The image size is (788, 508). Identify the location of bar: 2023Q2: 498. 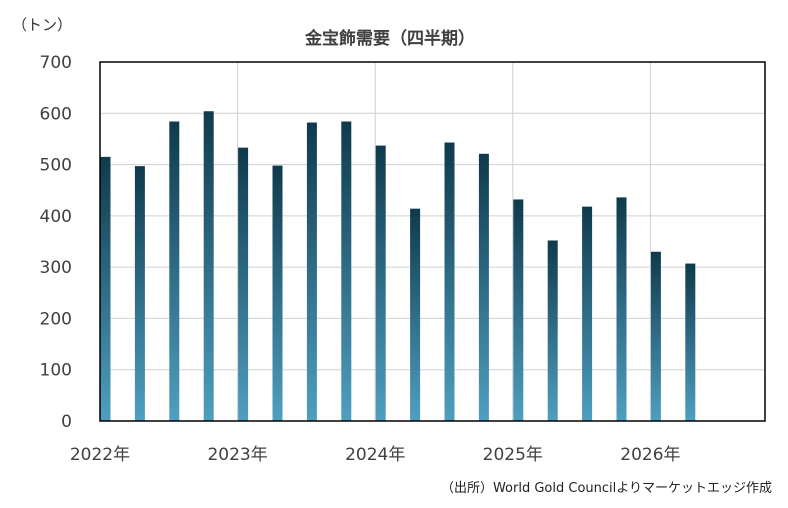
(277, 293).